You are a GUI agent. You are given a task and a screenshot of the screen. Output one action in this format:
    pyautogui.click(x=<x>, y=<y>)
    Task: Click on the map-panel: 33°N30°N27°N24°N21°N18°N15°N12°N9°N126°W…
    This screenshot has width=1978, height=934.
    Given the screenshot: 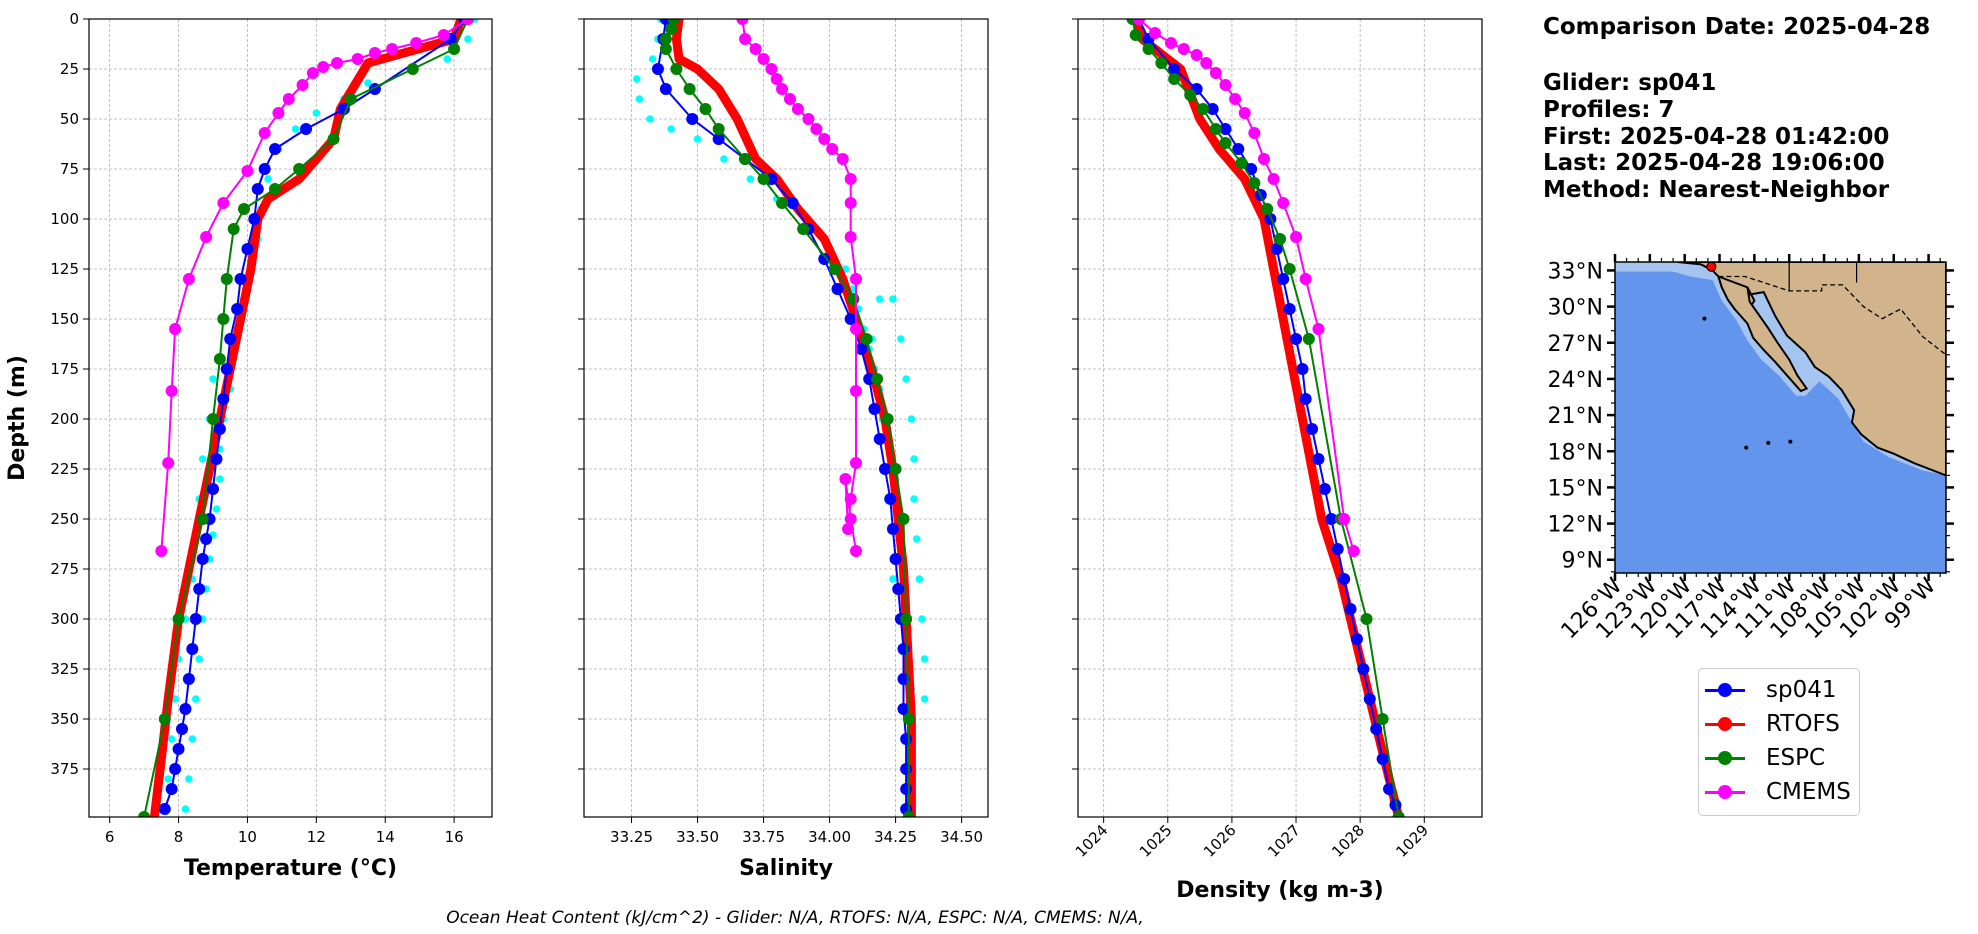 What is the action you would take?
    pyautogui.click(x=1751, y=449)
    